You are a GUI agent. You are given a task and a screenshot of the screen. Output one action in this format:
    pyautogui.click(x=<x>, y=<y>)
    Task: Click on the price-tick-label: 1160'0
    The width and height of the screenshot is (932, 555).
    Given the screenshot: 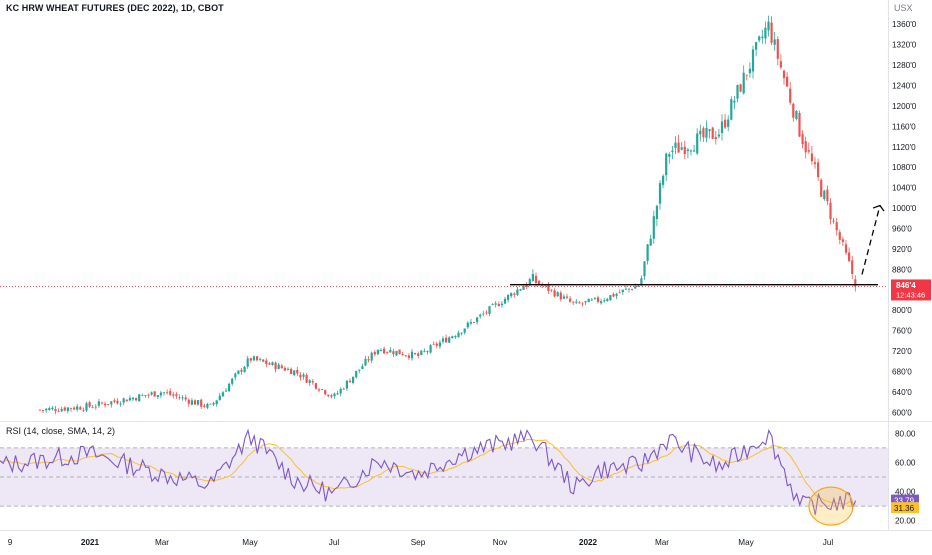 What is the action you would take?
    pyautogui.click(x=904, y=126)
    